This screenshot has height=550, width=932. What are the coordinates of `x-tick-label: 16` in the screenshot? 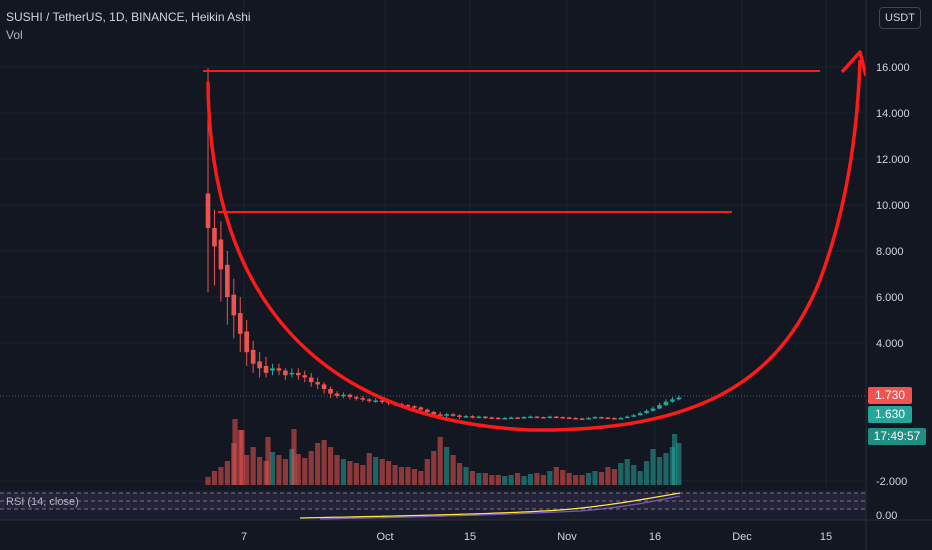 It's located at (655, 537).